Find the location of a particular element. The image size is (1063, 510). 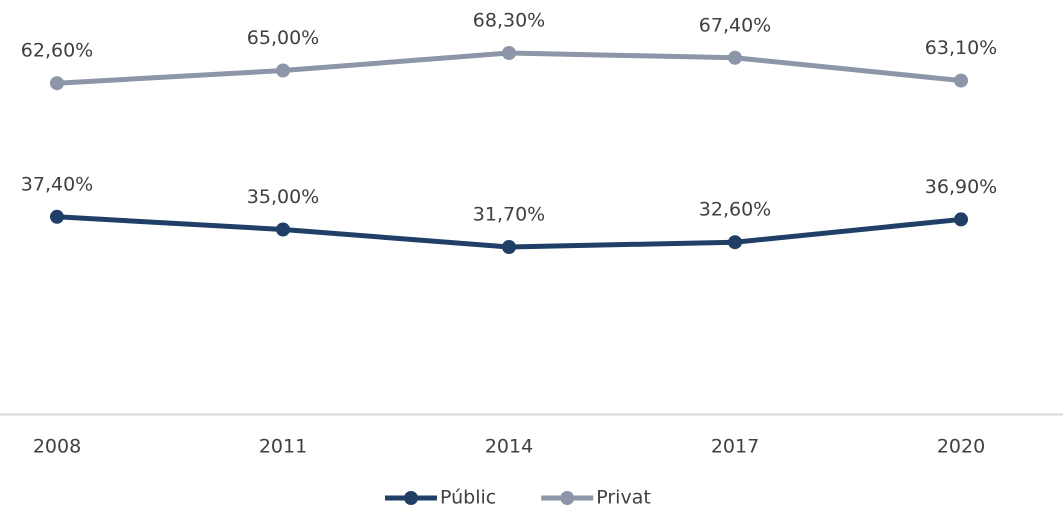

data-label: 68,30% is located at coordinates (509, 21).